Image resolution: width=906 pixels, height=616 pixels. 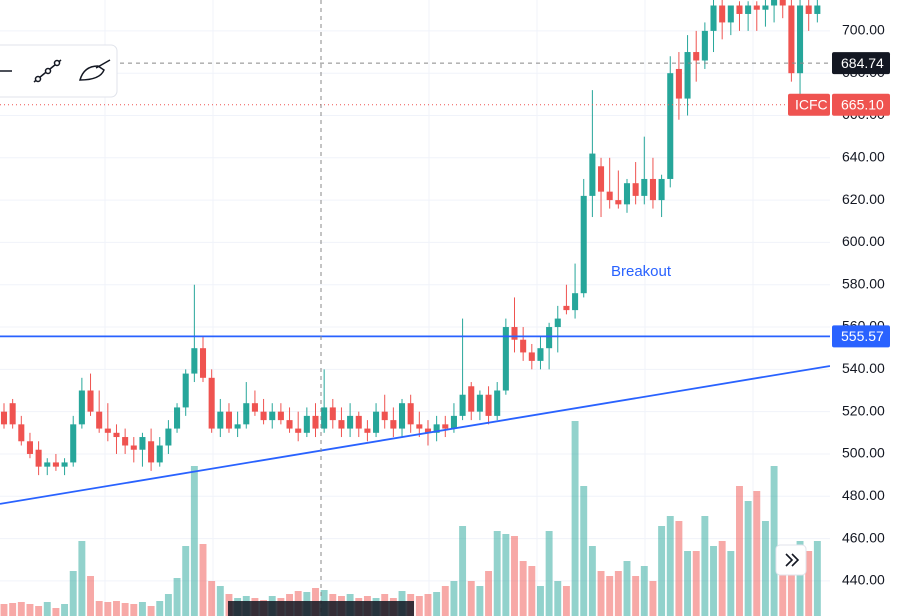 What do you see at coordinates (862, 104) in the screenshot?
I see `last-price-label: 665.10` at bounding box center [862, 104].